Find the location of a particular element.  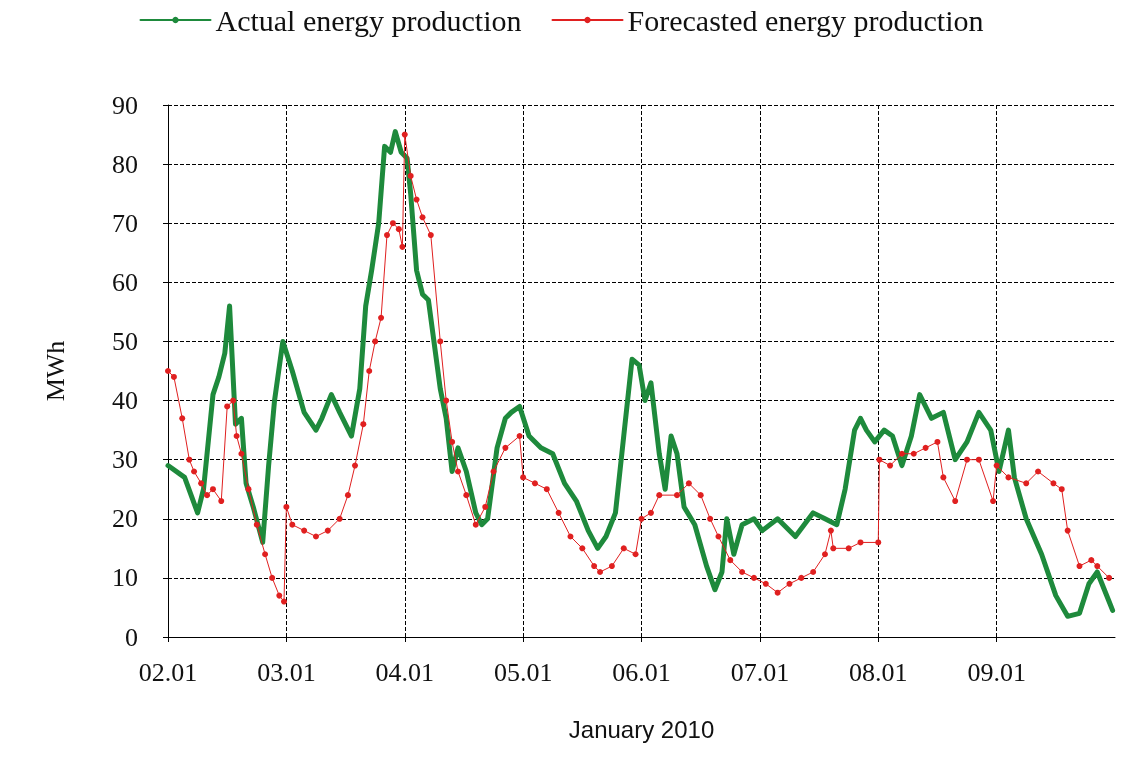

y-tick-label: 90 is located at coordinates (125, 105).